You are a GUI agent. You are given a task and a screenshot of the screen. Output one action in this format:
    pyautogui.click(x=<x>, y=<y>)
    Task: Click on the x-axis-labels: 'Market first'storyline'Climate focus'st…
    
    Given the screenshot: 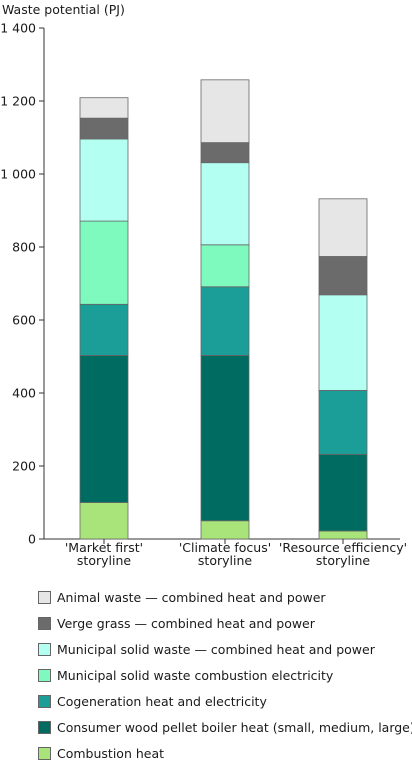 What is the action you would take?
    pyautogui.click(x=236, y=553)
    